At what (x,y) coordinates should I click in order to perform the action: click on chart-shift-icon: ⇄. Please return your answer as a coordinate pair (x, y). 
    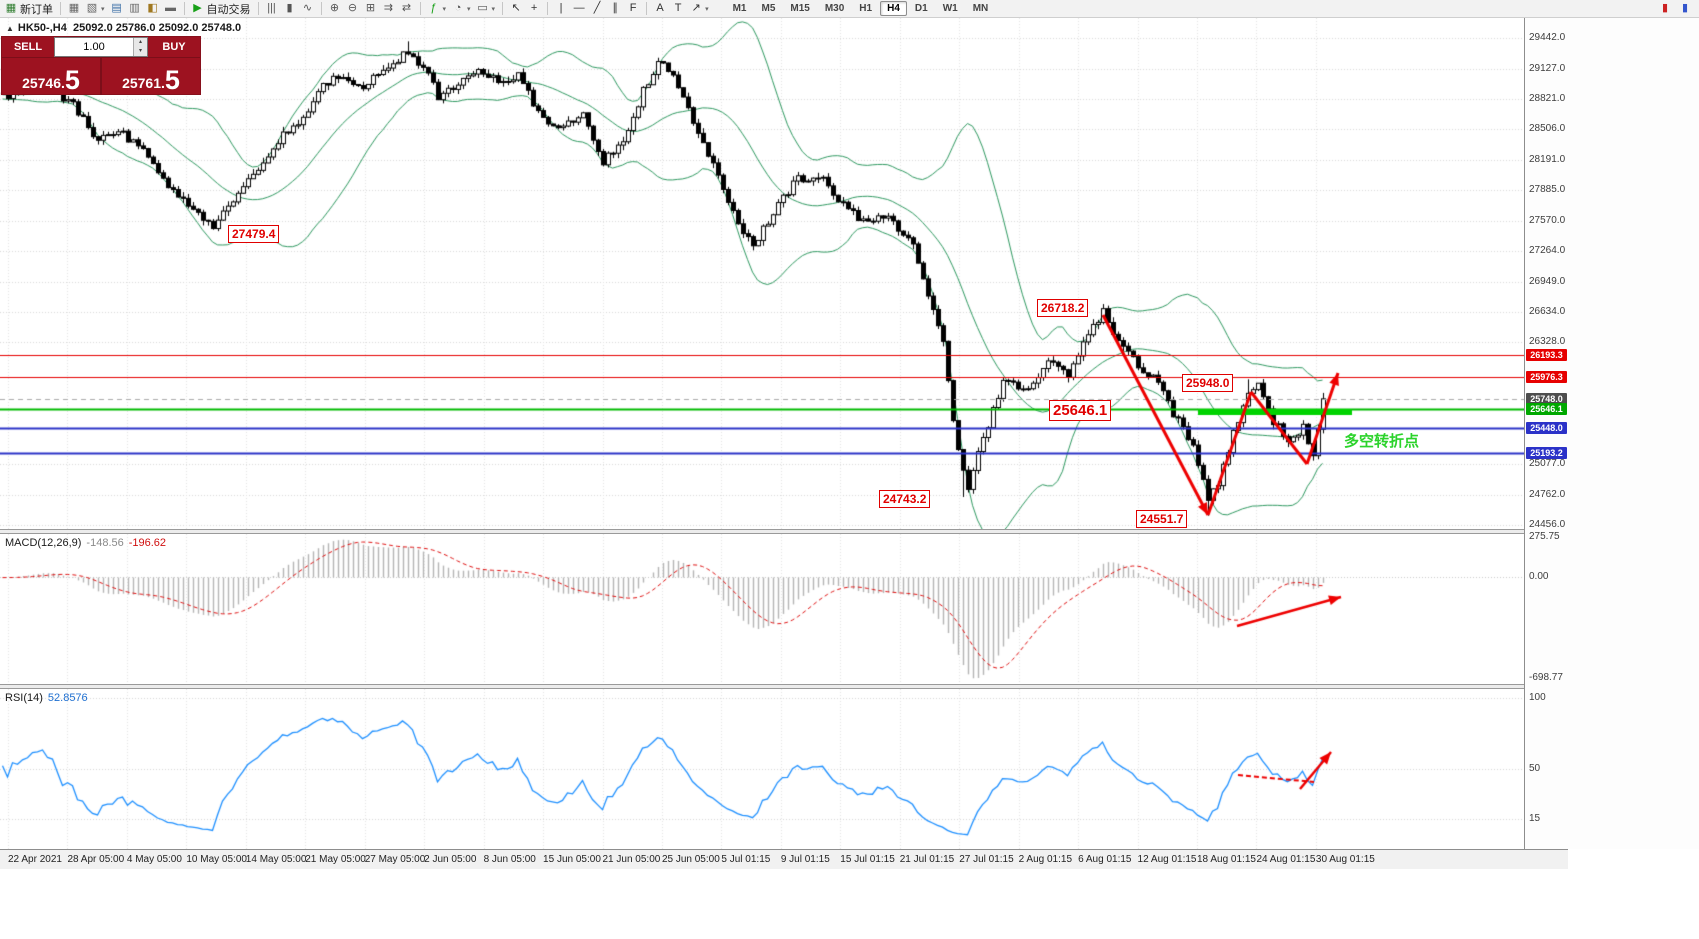
    Looking at the image, I should click on (407, 9).